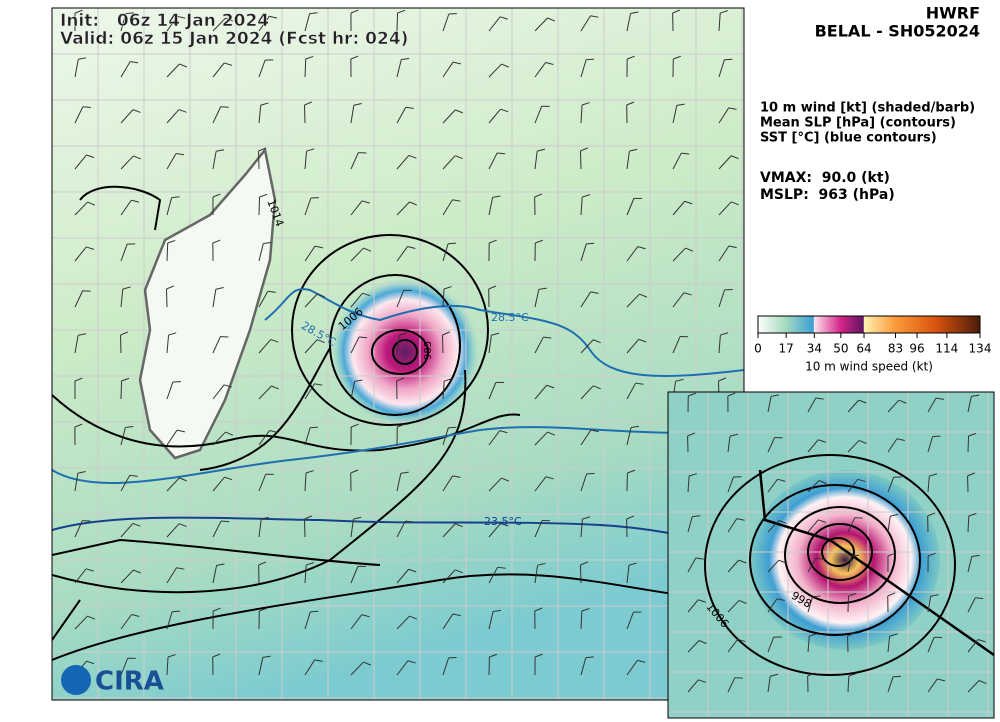  What do you see at coordinates (946, 349) in the screenshot?
I see `colorbar-tick-label: 114` at bounding box center [946, 349].